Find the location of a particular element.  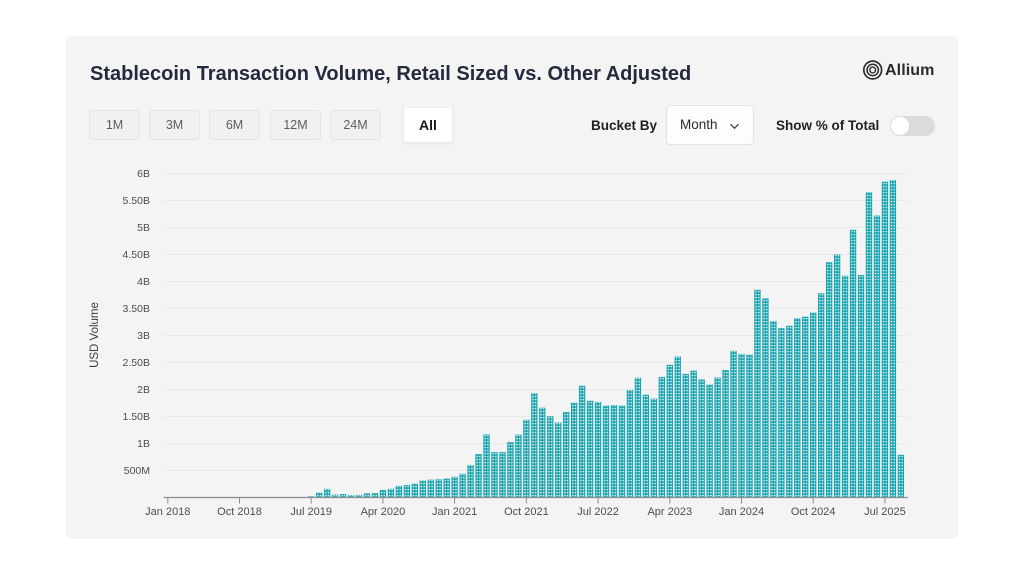

svg-text: Jan 2018 is located at coordinates (167, 512).